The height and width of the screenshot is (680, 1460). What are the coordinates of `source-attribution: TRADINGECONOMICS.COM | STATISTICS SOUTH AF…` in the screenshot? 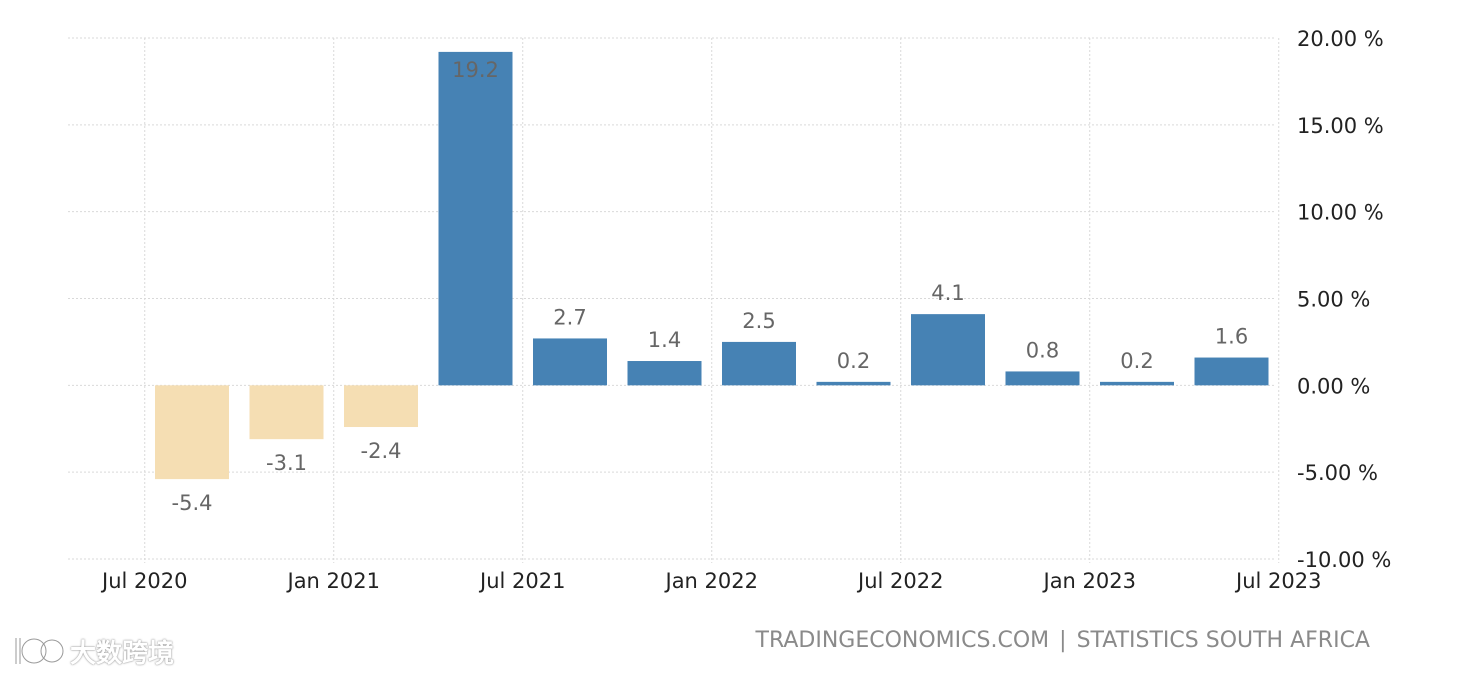 It's located at (1063, 640).